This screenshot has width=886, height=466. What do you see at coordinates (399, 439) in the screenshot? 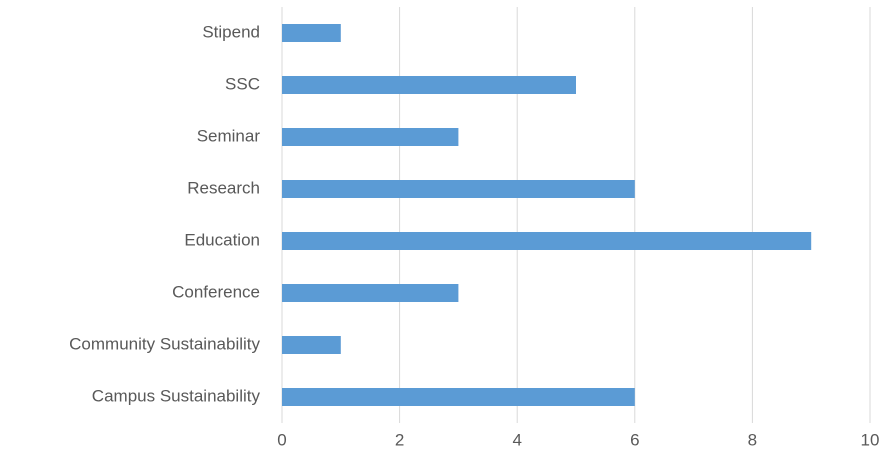
I see `x-tick-label: 2` at bounding box center [399, 439].